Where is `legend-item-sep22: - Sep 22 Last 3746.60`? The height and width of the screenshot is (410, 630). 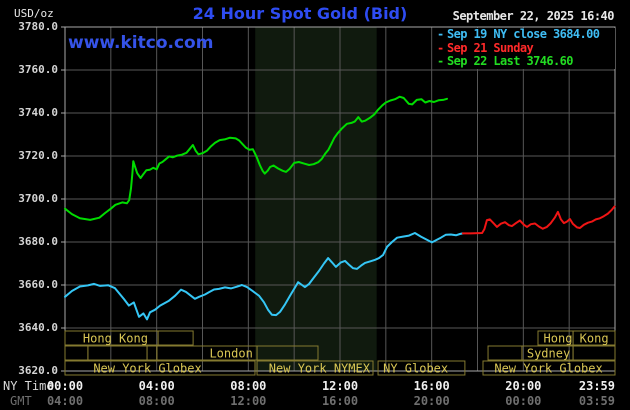 legend-item-sep22: - Sep 22 Last 3746.60 is located at coordinates (526, 61).